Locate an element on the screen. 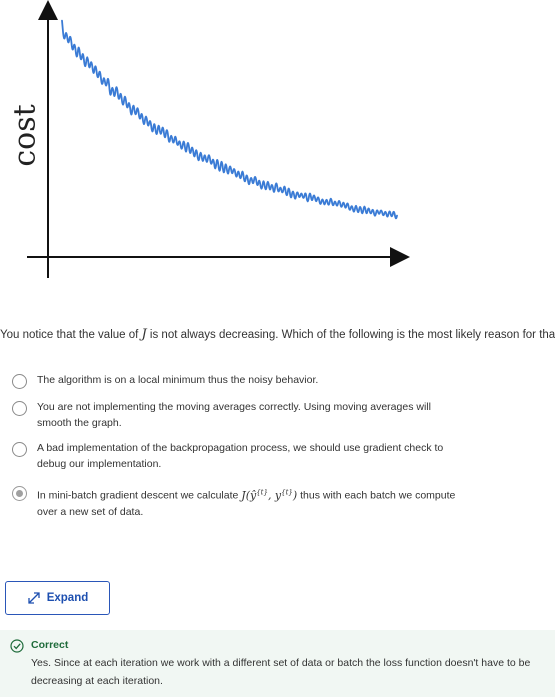 This screenshot has width=555, height=697. y-axis-label-text: cost is located at coordinates (25, 135).